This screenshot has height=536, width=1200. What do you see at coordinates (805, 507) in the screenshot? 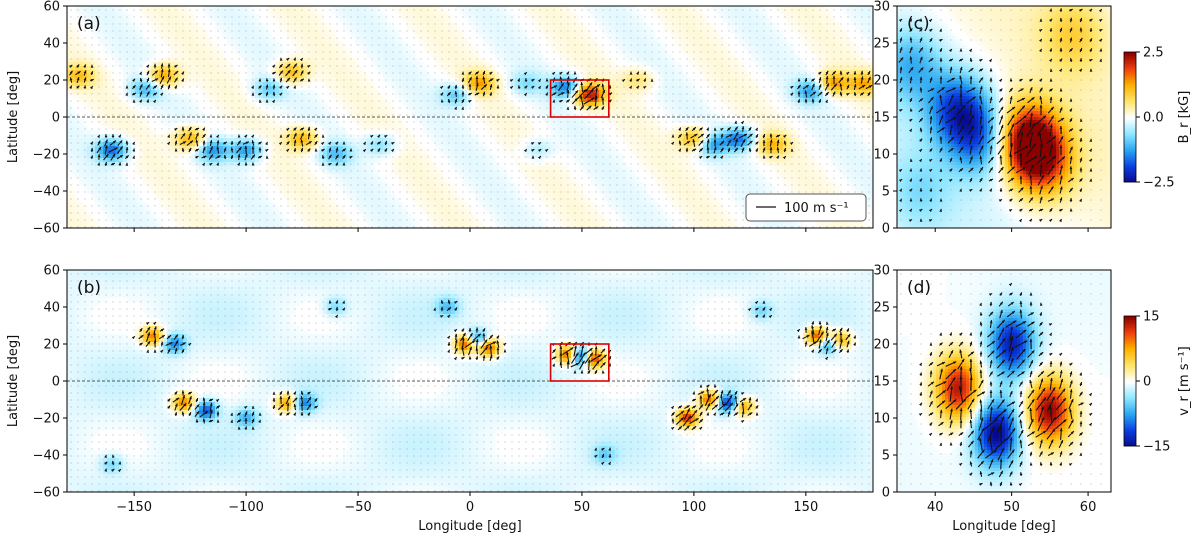
I see `x-tick-label: 150` at bounding box center [805, 507].